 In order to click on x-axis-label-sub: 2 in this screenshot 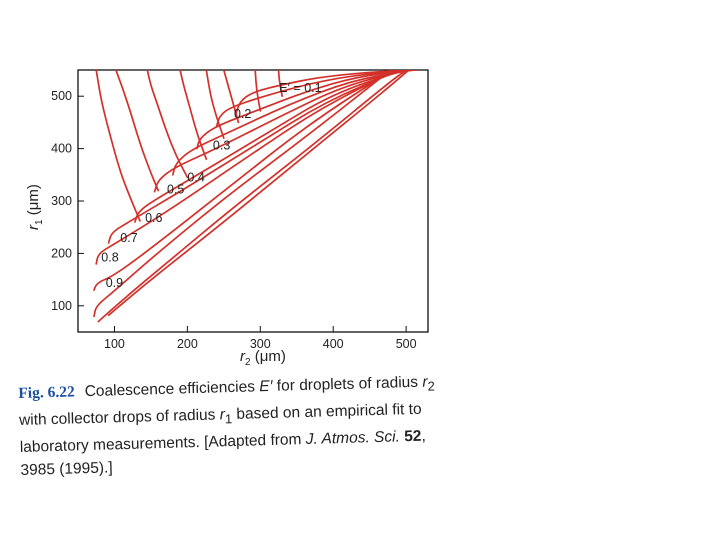, I will do `click(248, 362)`.